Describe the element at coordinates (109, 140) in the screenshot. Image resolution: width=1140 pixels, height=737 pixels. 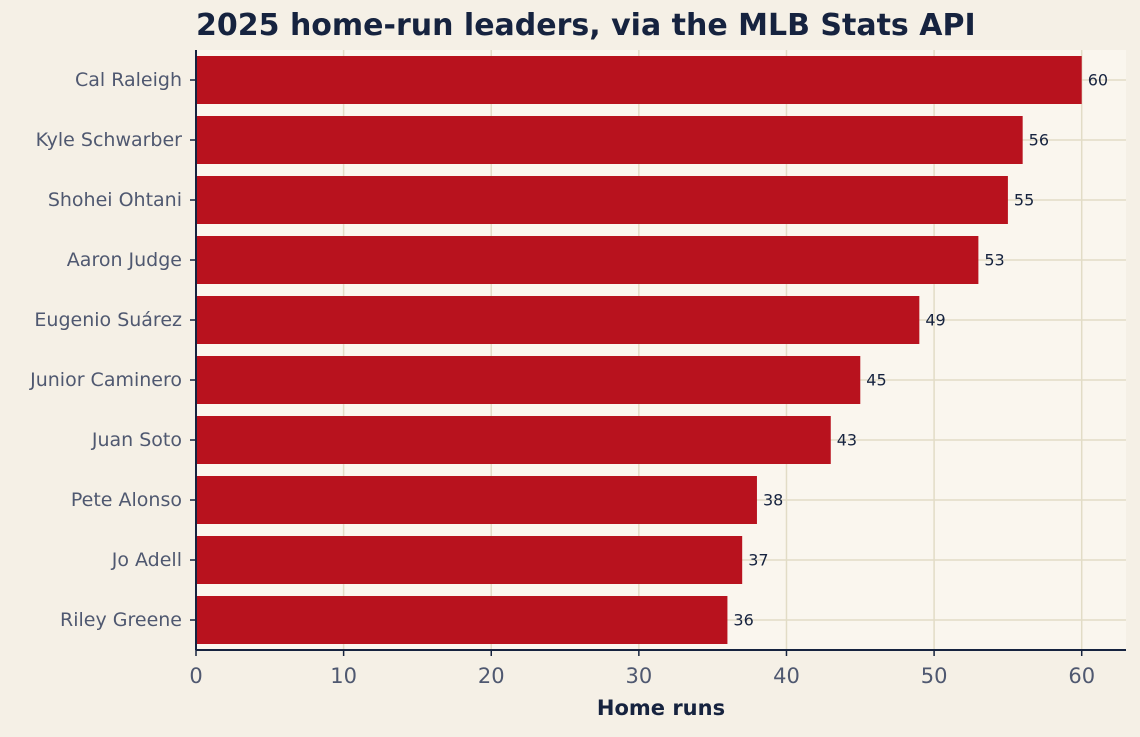
I see `category-label: Kyle Schwarber` at that location.